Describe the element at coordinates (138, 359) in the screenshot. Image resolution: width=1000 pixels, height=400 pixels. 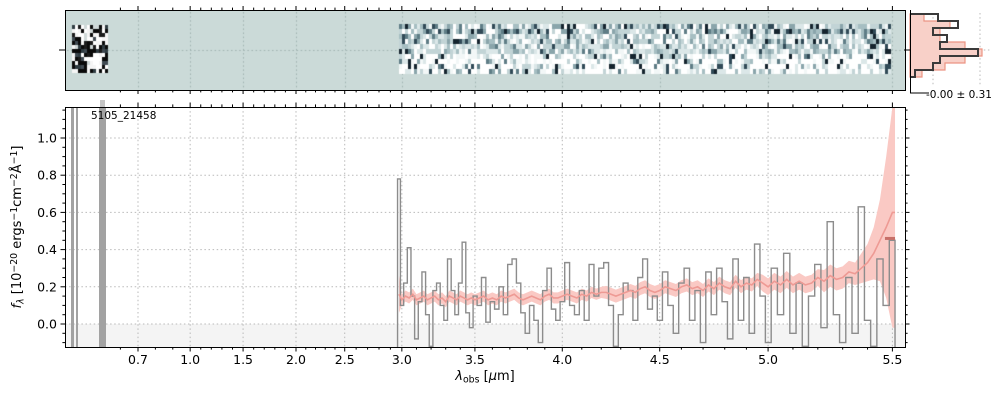
I see `x-tick-label: 0.7` at that location.